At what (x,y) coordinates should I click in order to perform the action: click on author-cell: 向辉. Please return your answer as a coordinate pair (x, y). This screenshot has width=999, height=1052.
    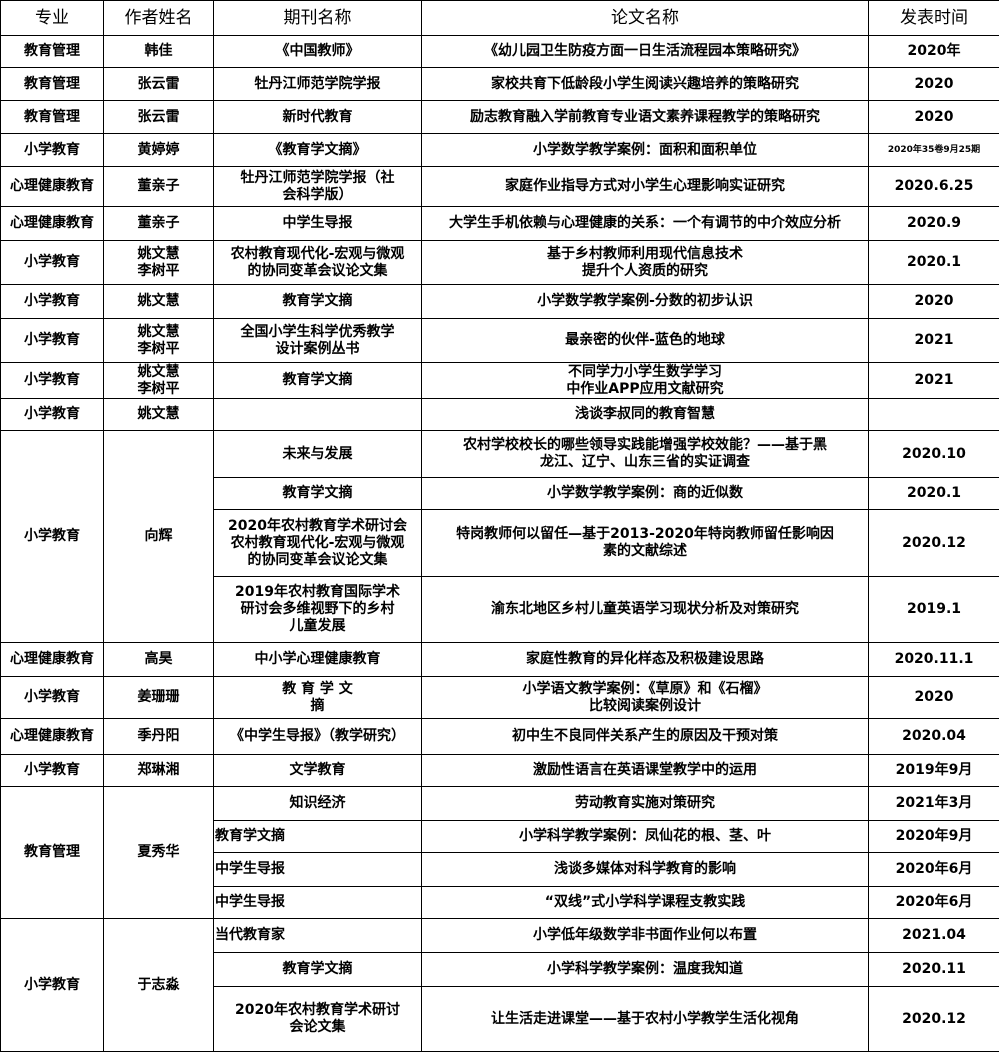
    Looking at the image, I should click on (159, 537).